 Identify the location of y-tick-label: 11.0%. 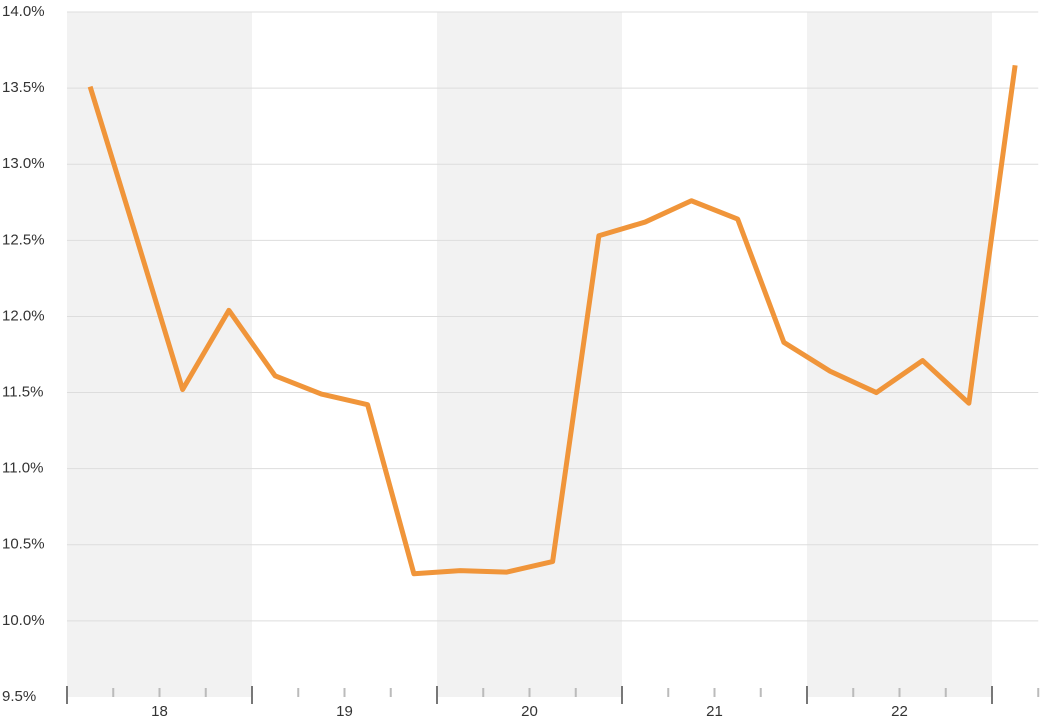
(22, 468).